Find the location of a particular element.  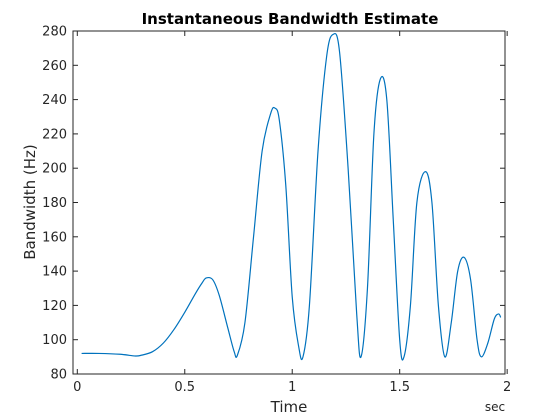

y-tick-label-100: 100 is located at coordinates (54, 340).